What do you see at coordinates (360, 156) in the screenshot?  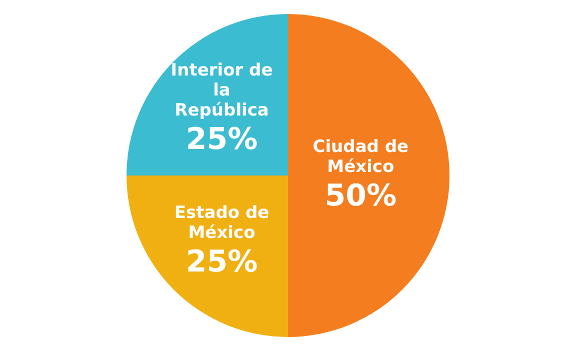 I see `slice-label: Ciudad de México` at bounding box center [360, 156].